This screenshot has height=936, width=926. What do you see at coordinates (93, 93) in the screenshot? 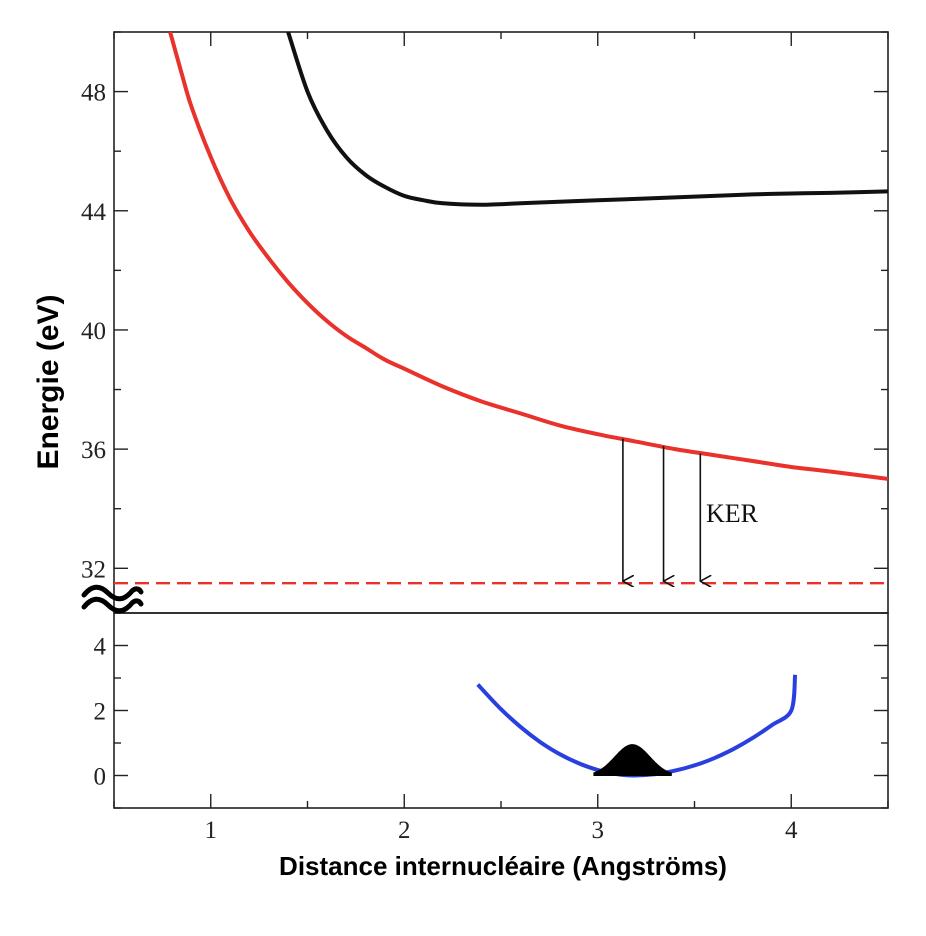
I see `upper-y-tick-label: 48` at bounding box center [93, 93].